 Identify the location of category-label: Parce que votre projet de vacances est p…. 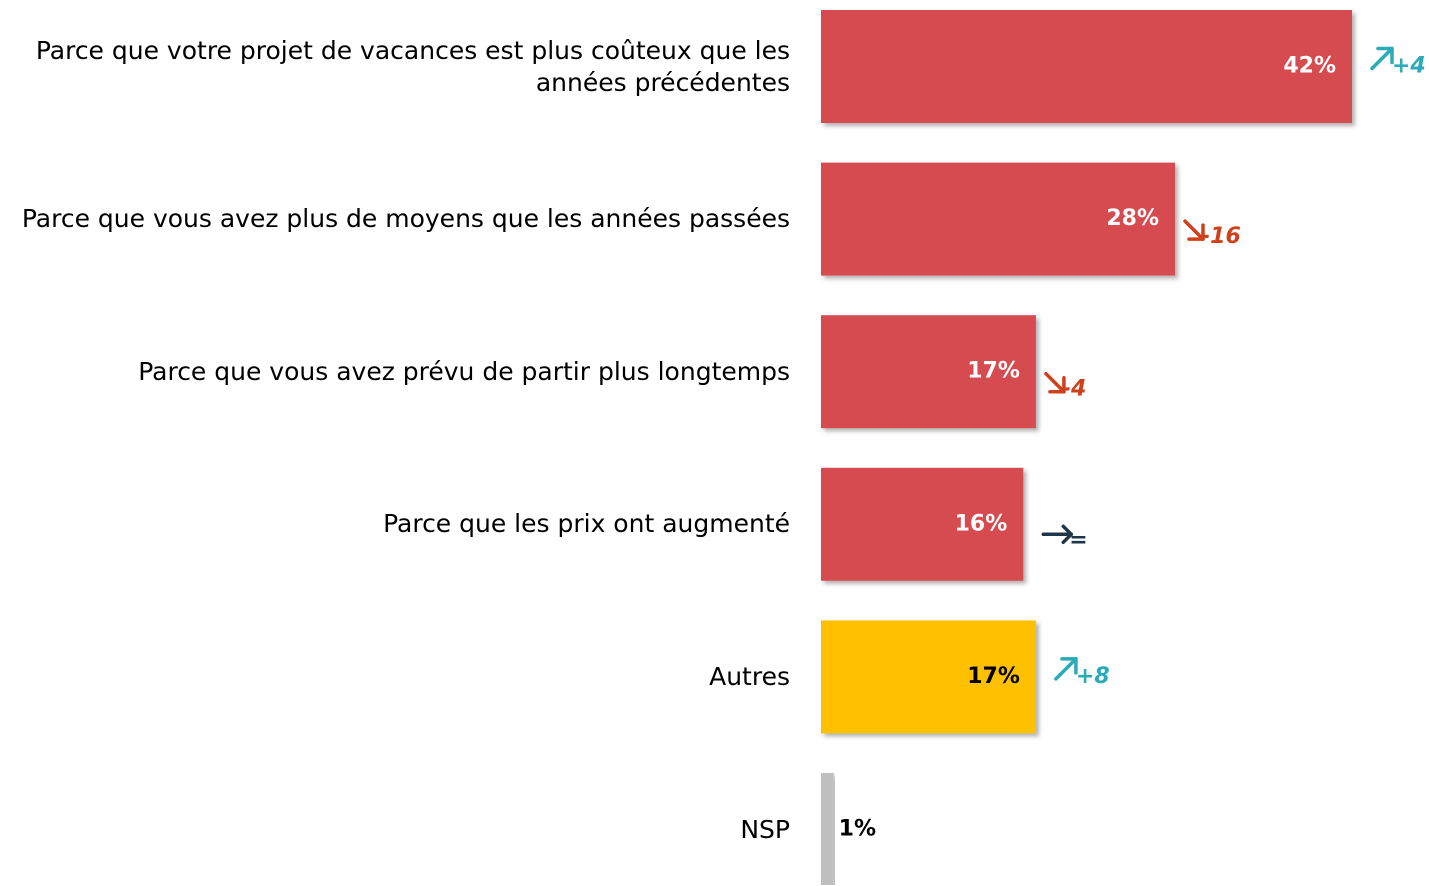
(412, 66).